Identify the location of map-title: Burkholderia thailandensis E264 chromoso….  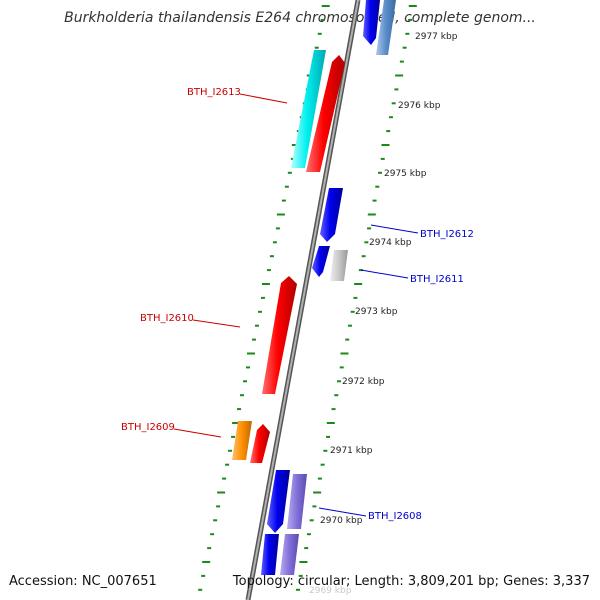
(300, 18).